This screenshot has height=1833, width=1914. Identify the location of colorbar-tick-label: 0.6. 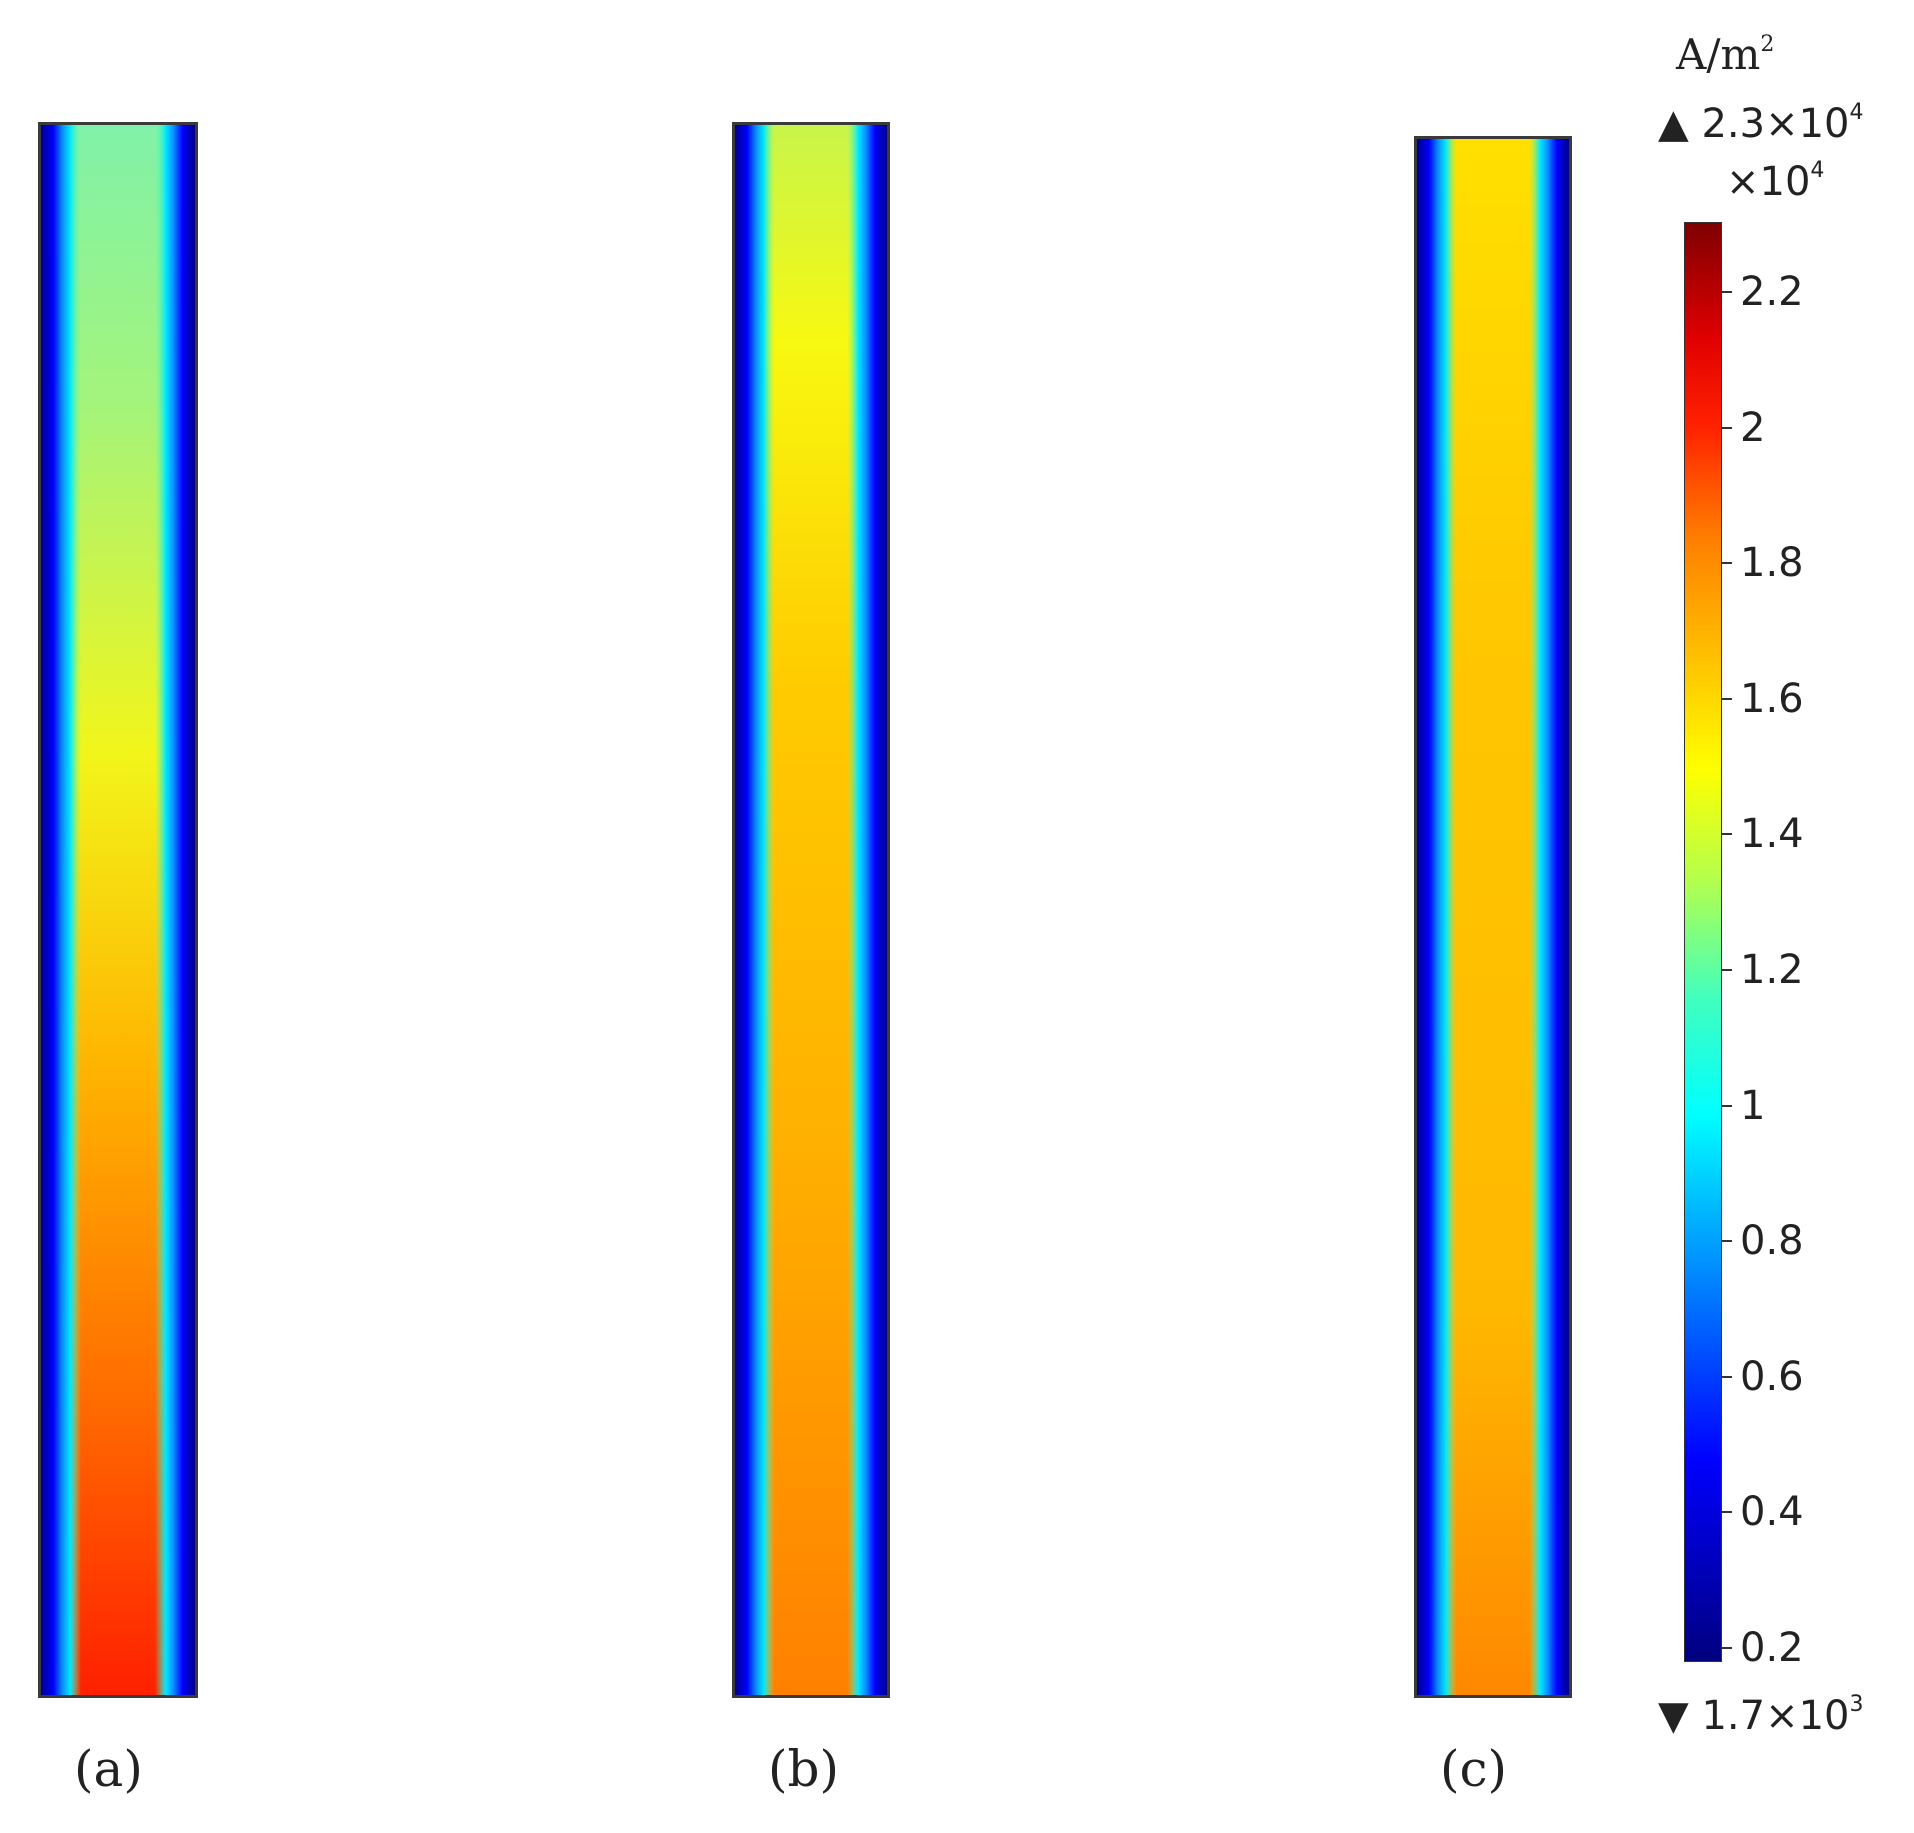
(1772, 1376).